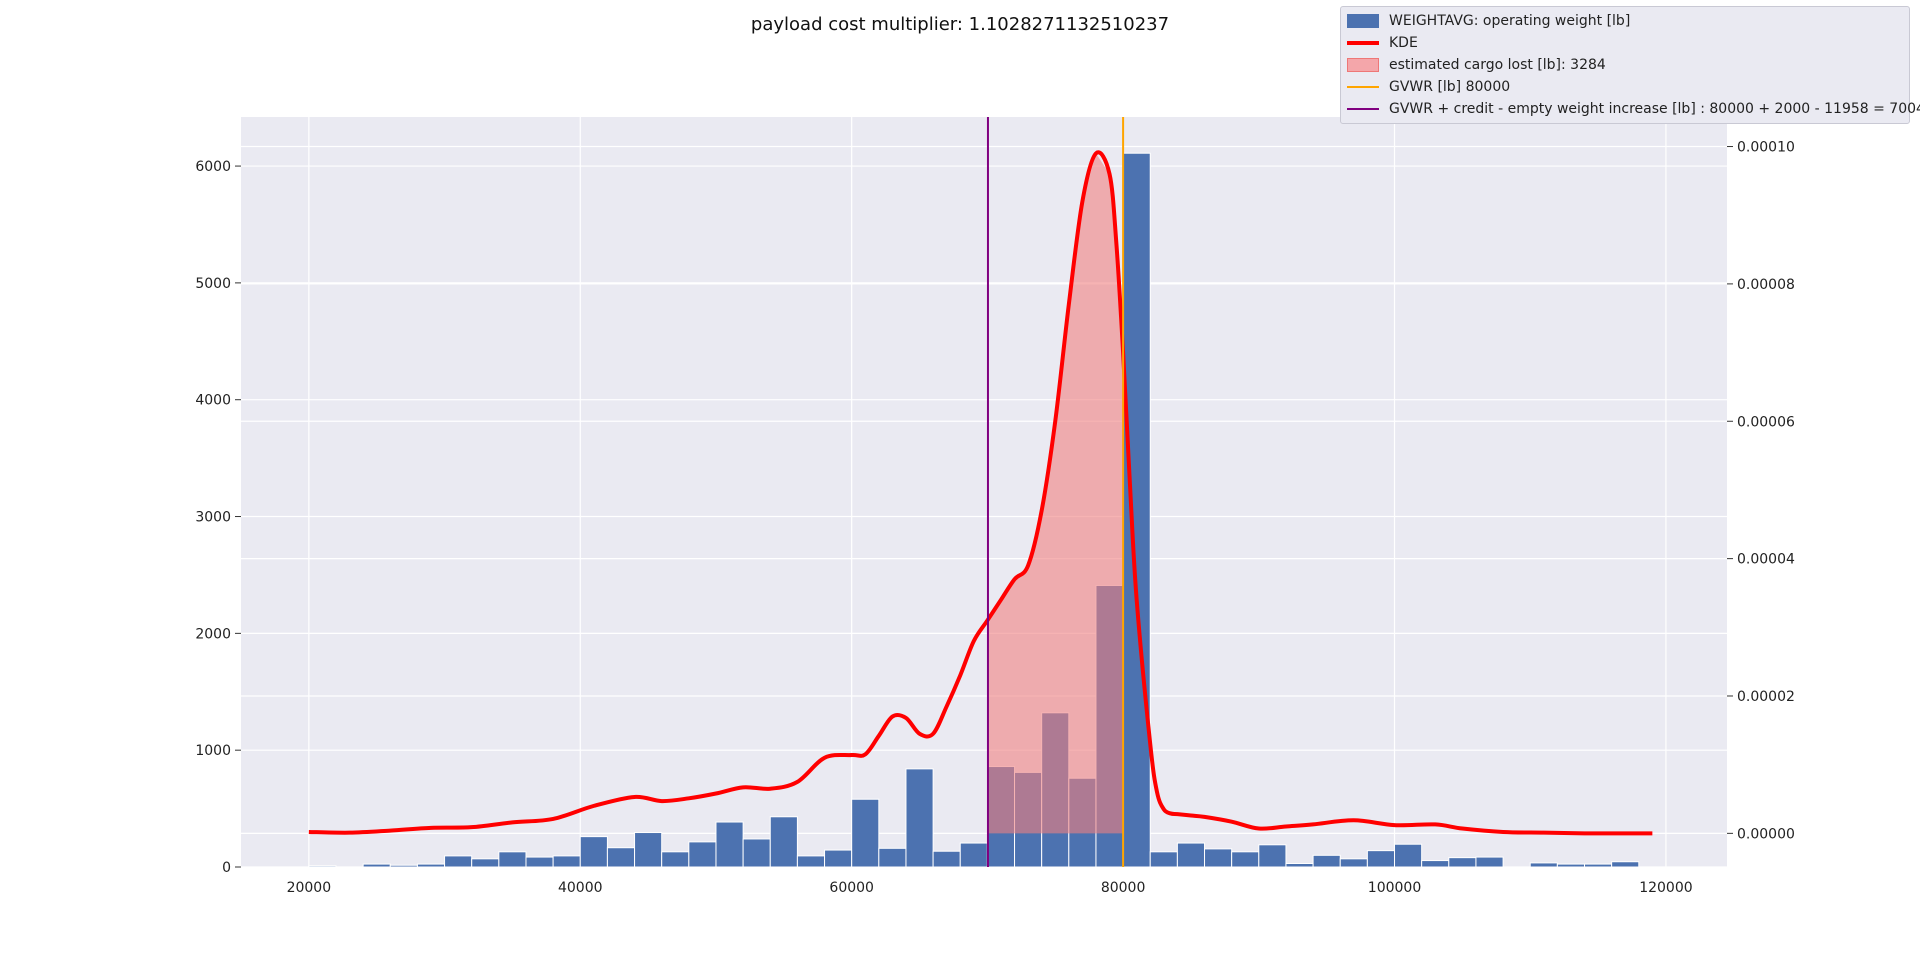  What do you see at coordinates (1625, 43) in the screenshot?
I see `legend-entry-kde: KDE` at bounding box center [1625, 43].